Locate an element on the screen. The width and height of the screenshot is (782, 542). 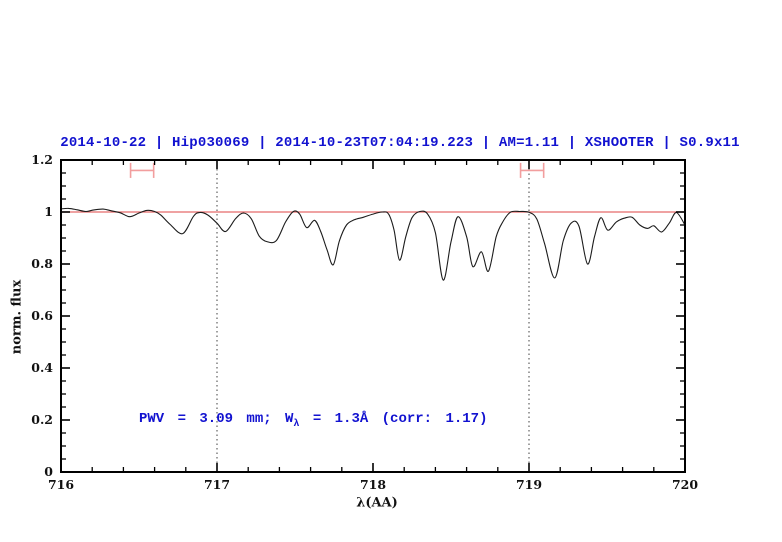
y-tick-label: 1.2 is located at coordinates (42, 159).